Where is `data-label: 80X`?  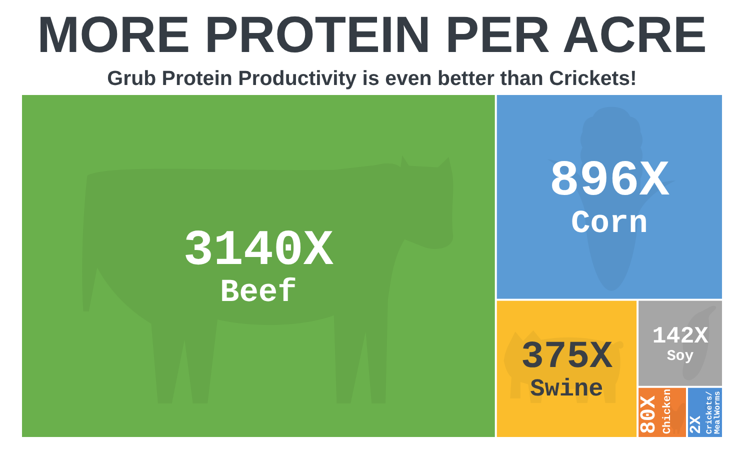 data-label: 80X is located at coordinates (650, 414).